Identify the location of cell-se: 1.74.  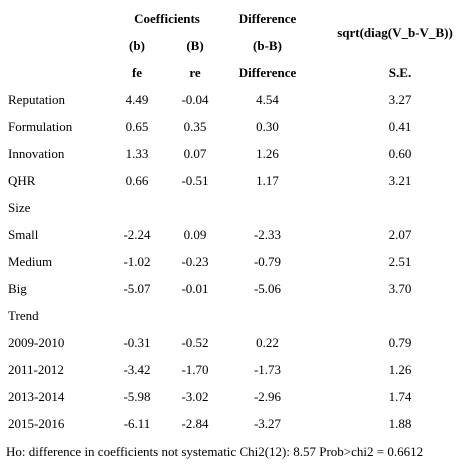
(400, 396).